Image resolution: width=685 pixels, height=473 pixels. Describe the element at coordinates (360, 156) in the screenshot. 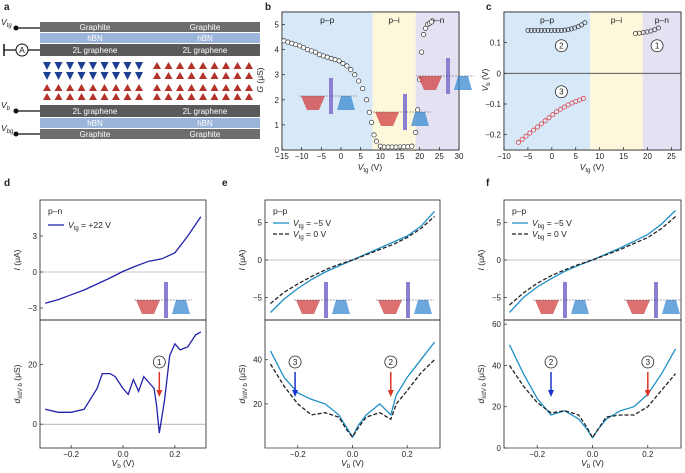

I see `panel-b-xtick-label: 5` at that location.